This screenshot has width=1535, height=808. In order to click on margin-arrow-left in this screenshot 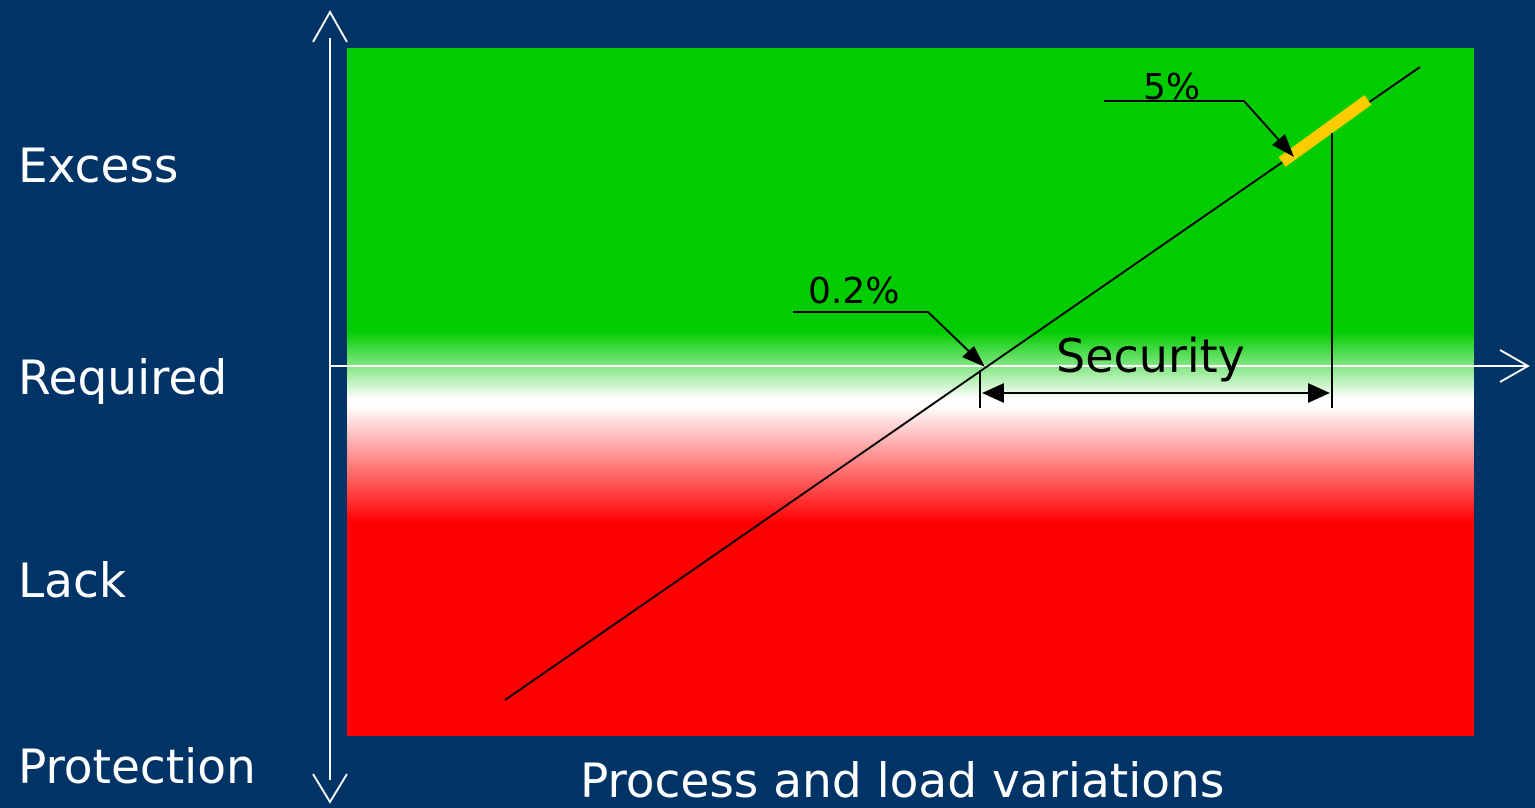, I will do `click(993, 393)`.